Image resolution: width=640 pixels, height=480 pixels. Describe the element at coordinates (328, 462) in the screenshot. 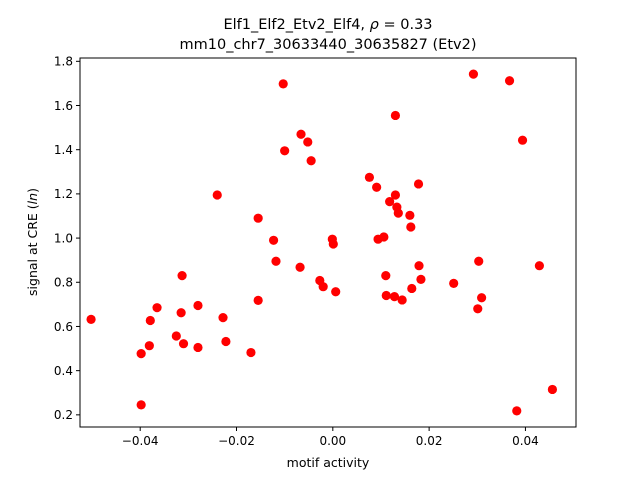

I see `x-axis-label: motif activity` at that location.